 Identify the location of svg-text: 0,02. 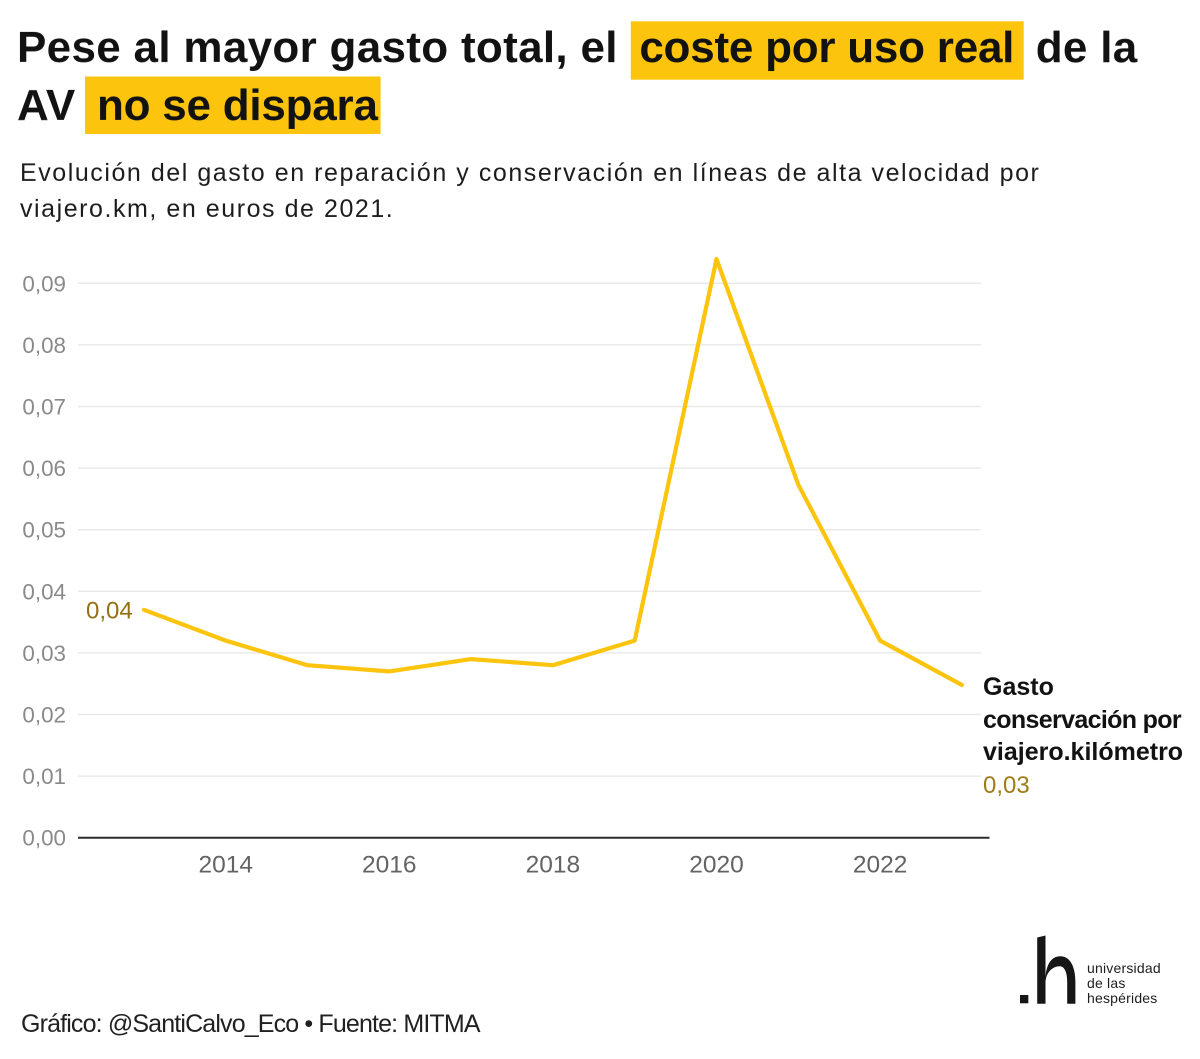
(44, 715).